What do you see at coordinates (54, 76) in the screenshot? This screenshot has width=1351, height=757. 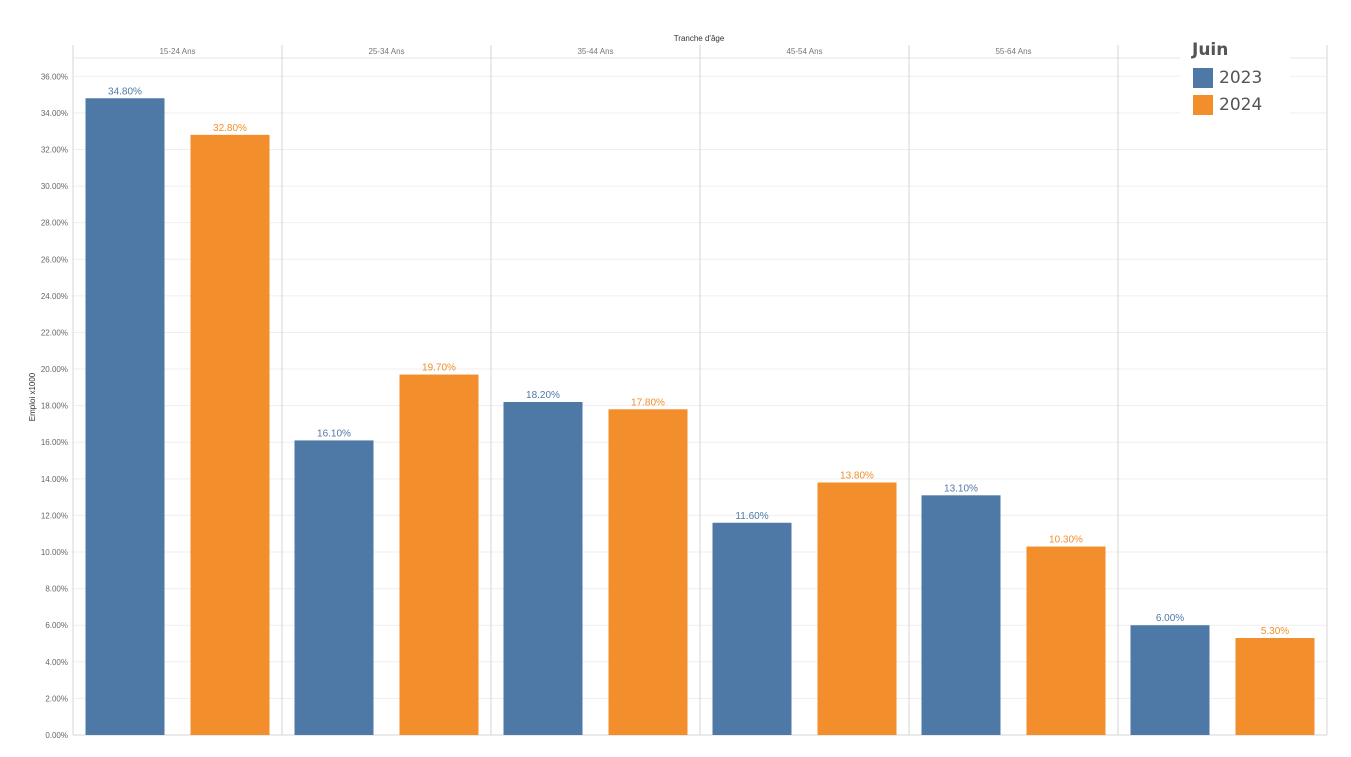 I see `y-tick-label: 36.00%` at bounding box center [54, 76].